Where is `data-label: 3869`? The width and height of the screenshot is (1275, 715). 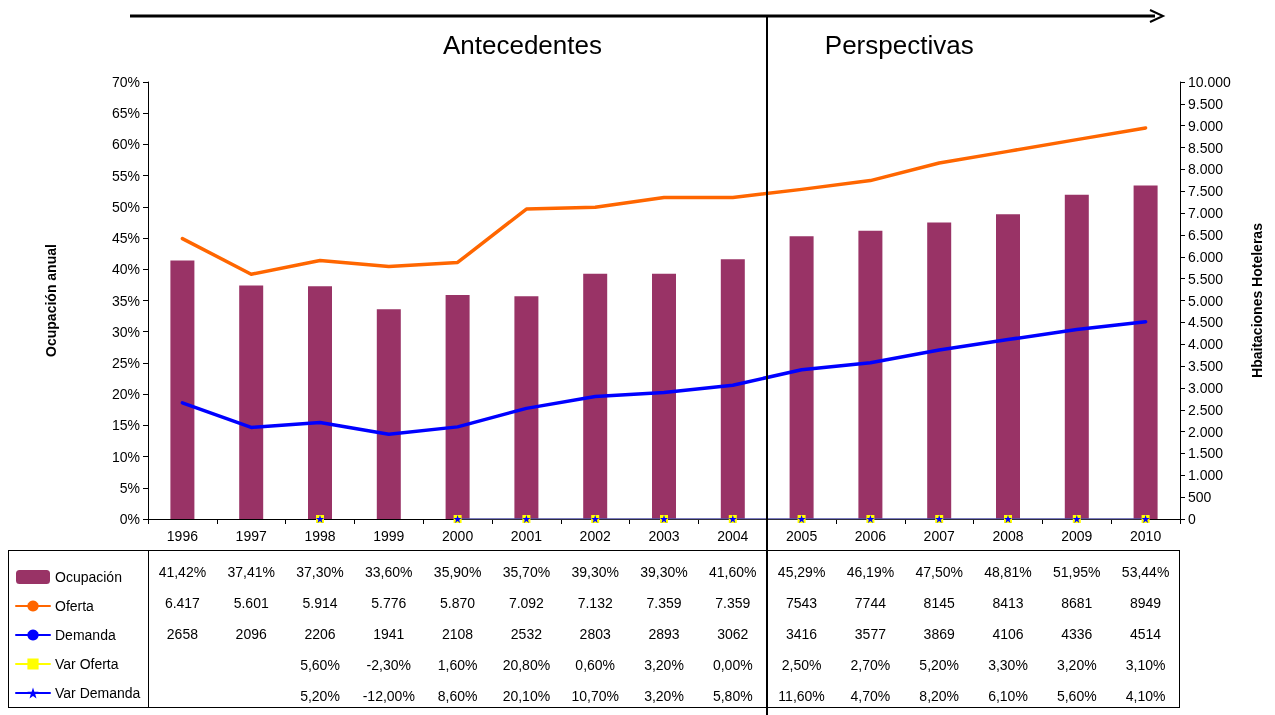 data-label: 3869 is located at coordinates (939, 634).